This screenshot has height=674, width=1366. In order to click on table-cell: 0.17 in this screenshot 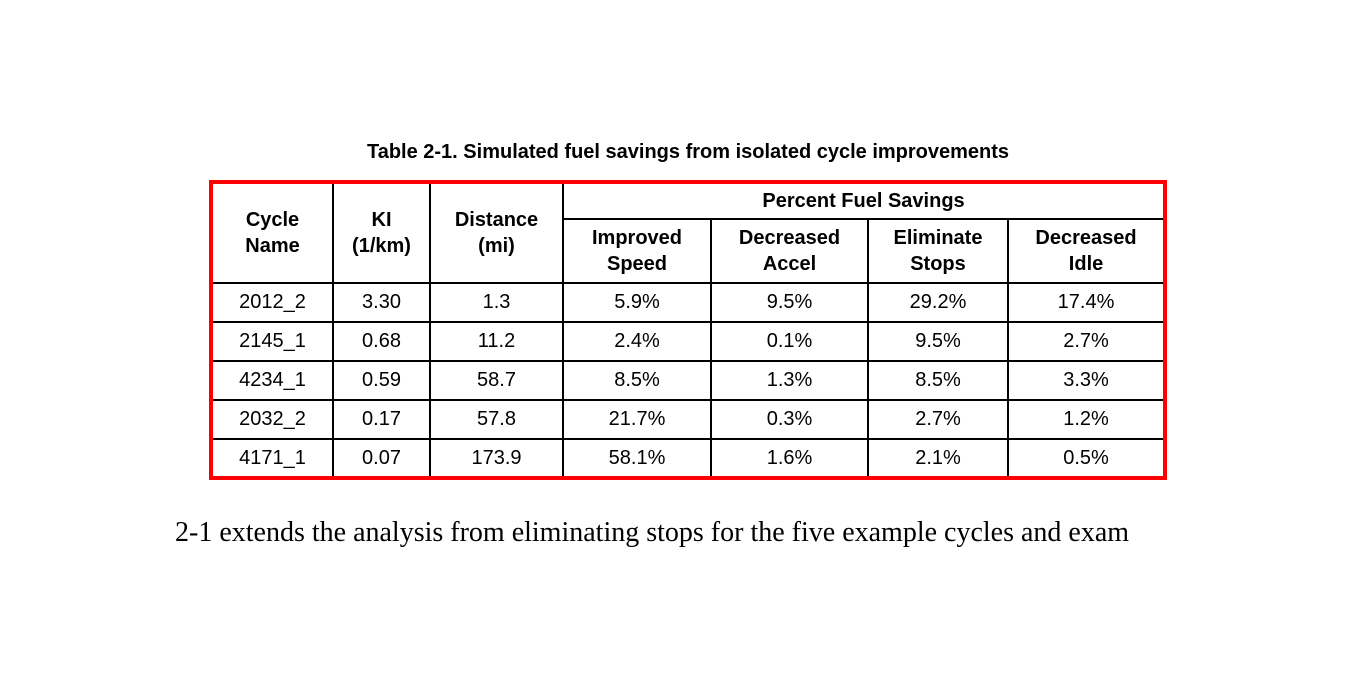, I will do `click(381, 419)`.